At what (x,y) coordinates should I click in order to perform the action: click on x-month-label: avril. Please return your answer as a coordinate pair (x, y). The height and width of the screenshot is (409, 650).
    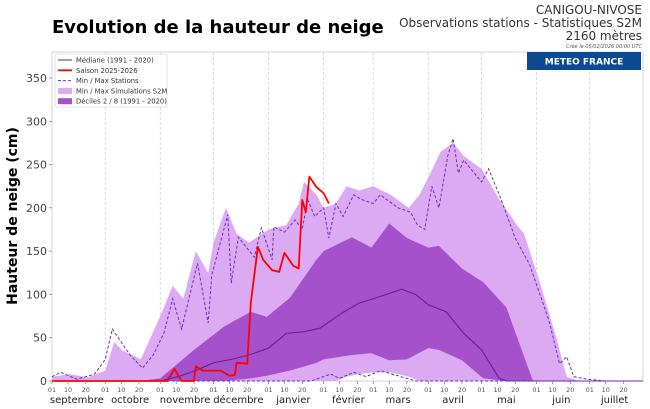
    Looking at the image, I should click on (453, 400).